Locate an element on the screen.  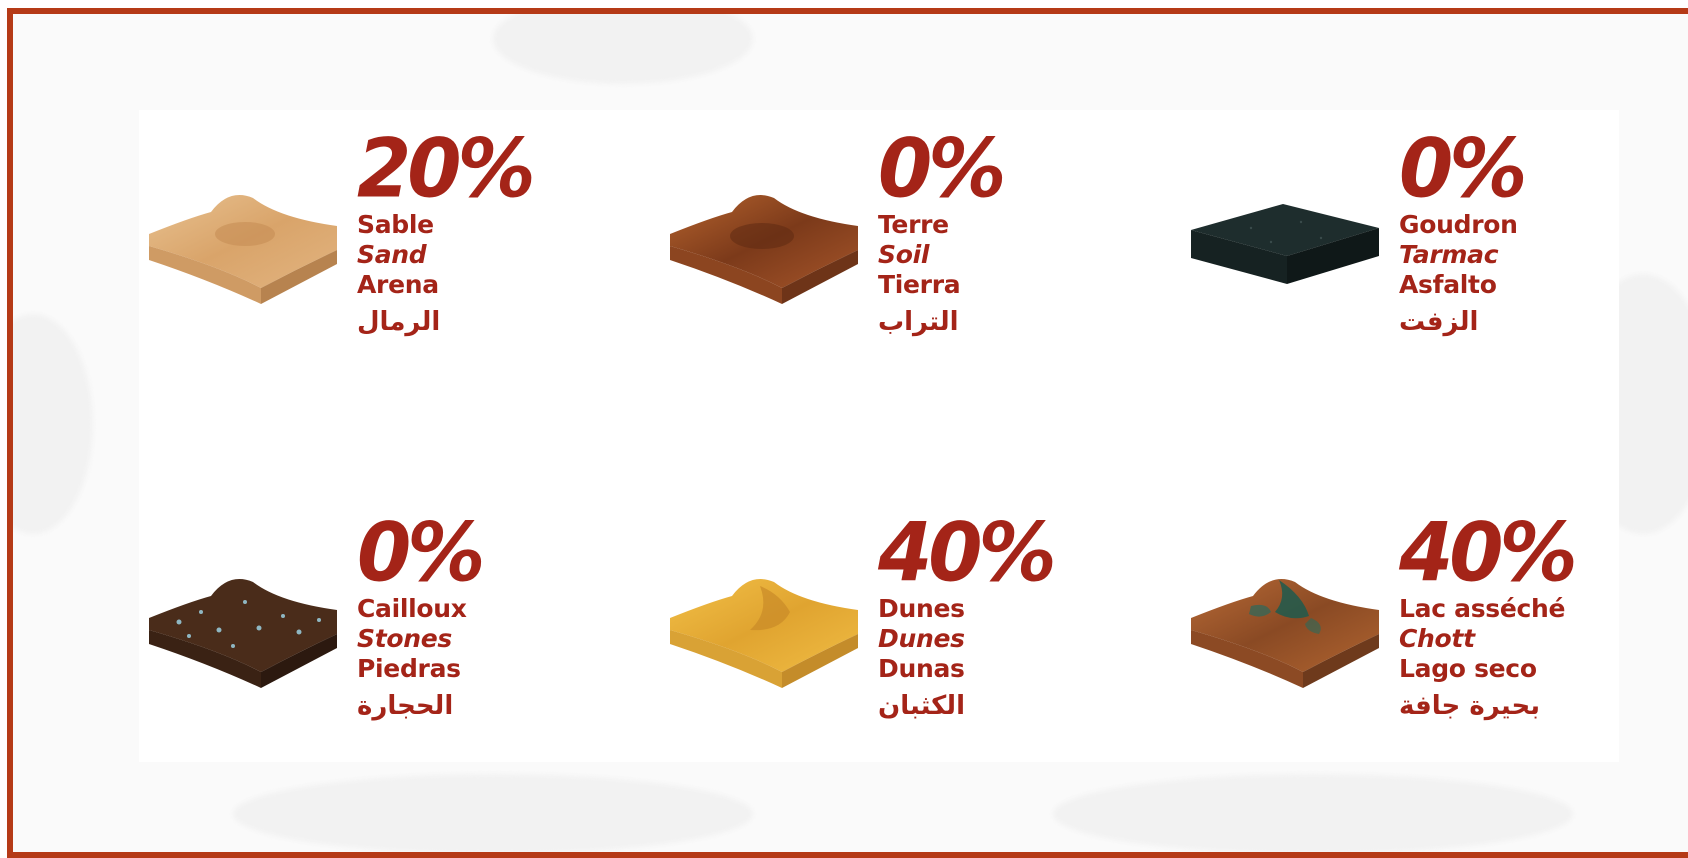
terrain-name-ar: الرمال is located at coordinates (399, 322).